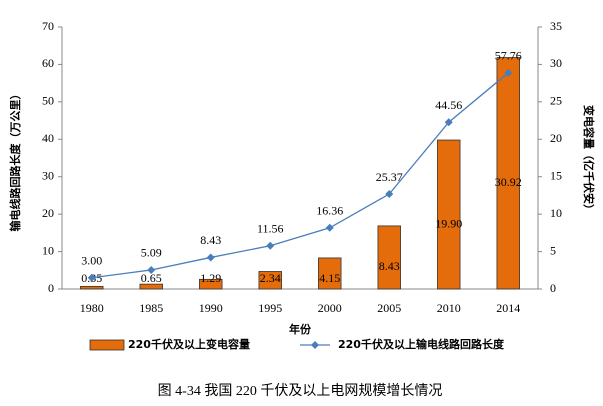 The width and height of the screenshot is (603, 406). I want to click on line-value-label: 11.56, so click(270, 228).